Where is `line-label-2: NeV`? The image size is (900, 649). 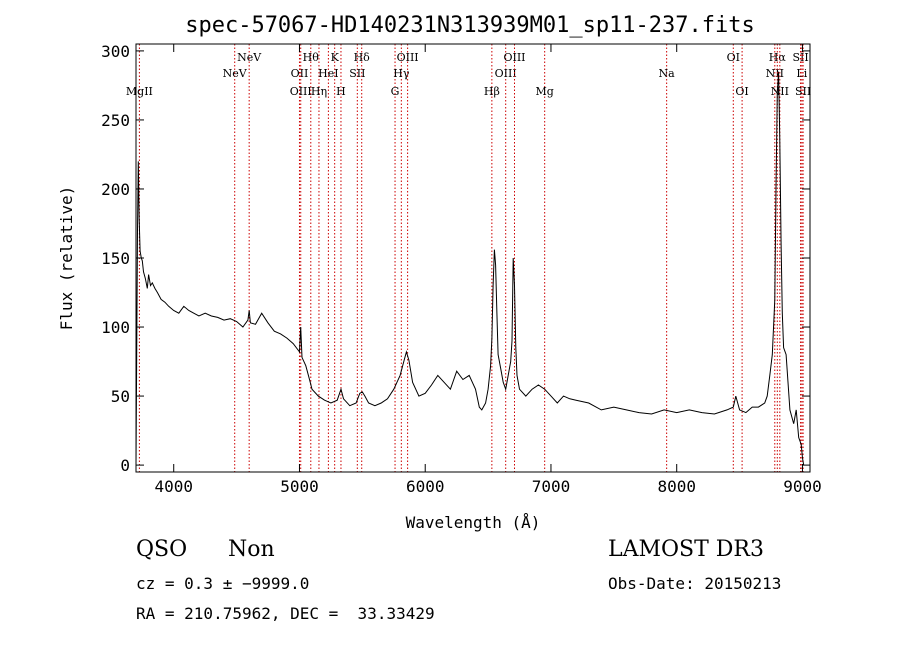 line-label-2: NeV is located at coordinates (249, 57).